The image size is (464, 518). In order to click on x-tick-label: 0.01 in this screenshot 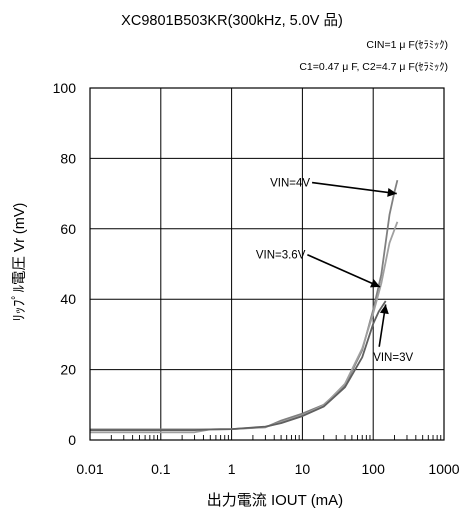, I will do `click(89, 469)`.